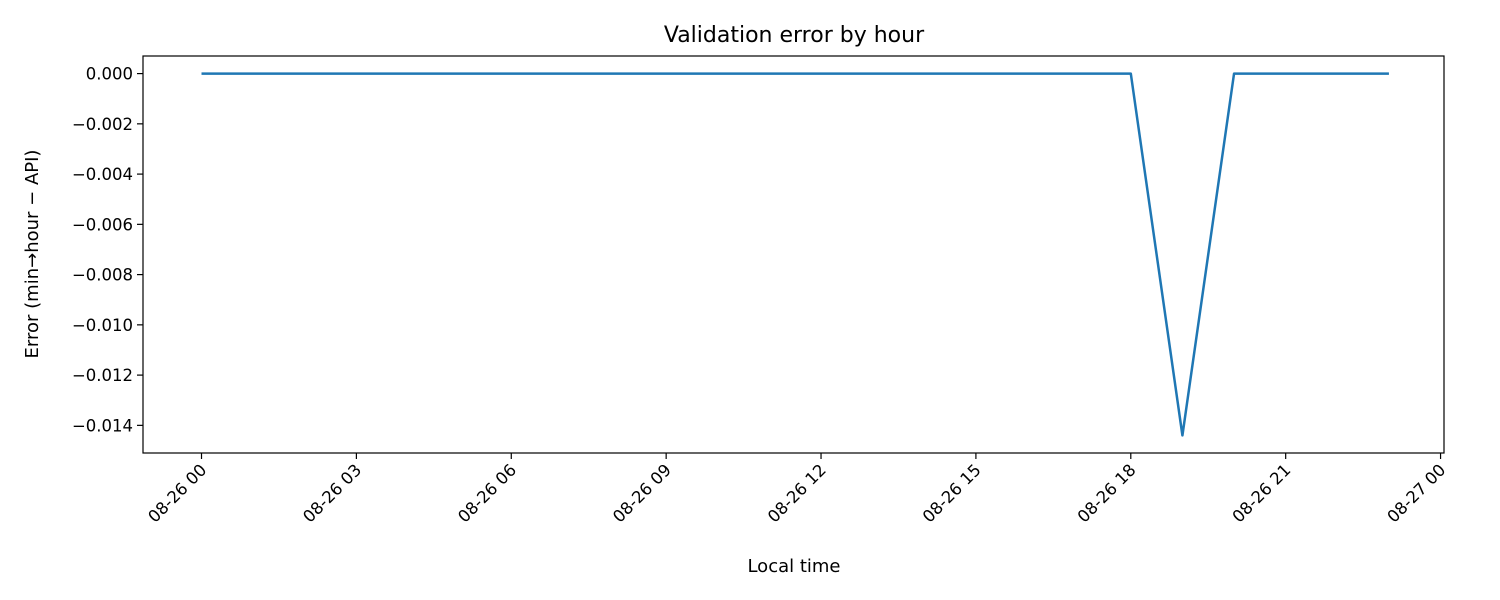  Describe the element at coordinates (1262, 493) in the screenshot. I see `x-tick-label-7: 08-26 21` at that location.